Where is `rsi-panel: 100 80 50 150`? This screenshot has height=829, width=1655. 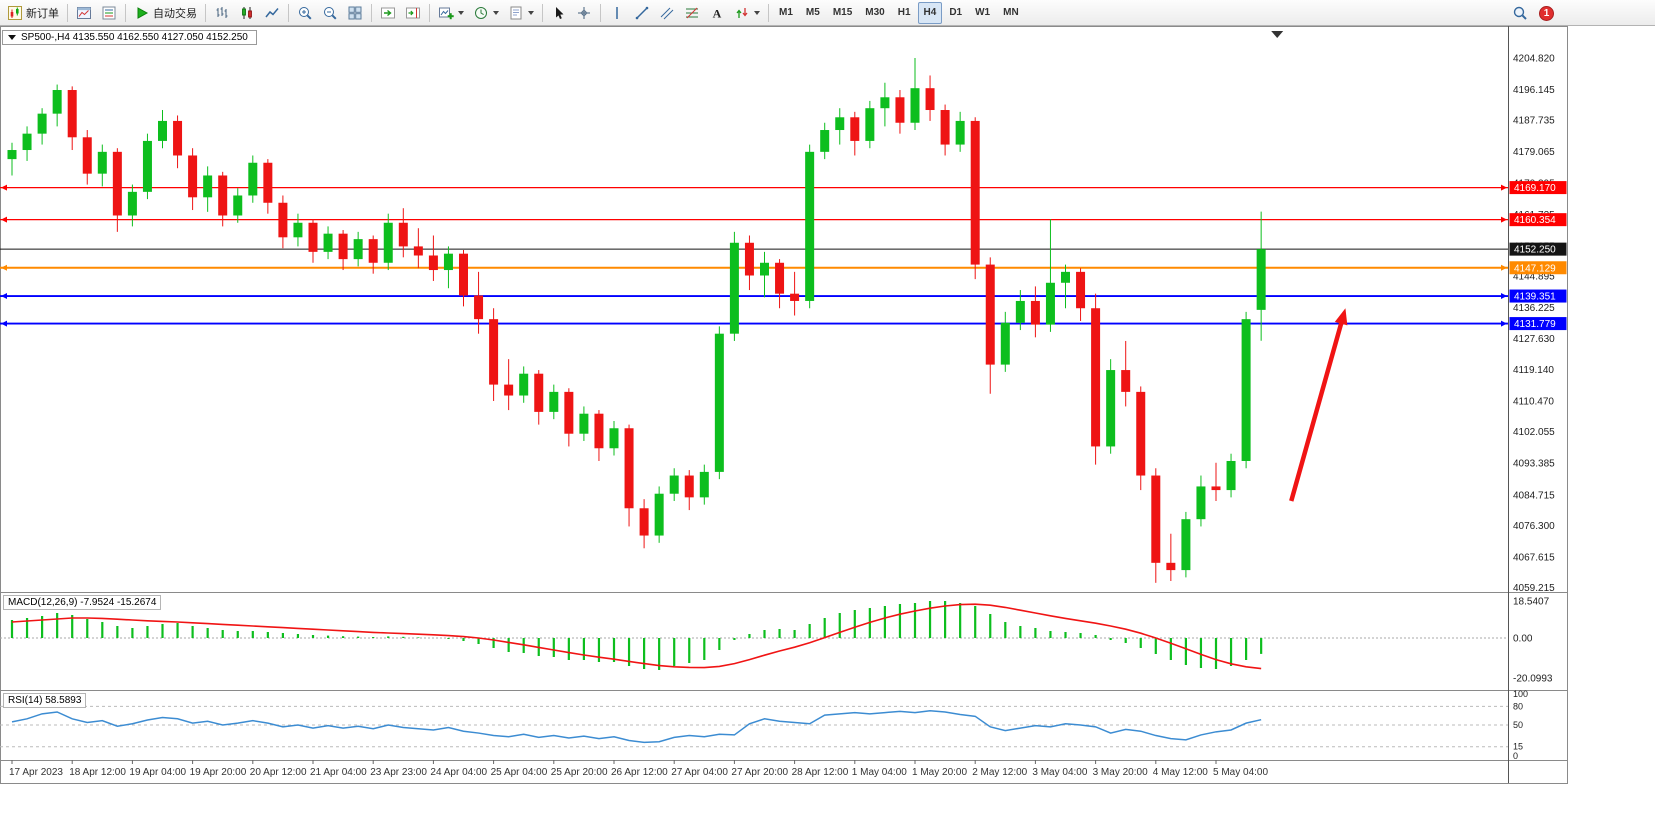 rsi-panel: 100 80 50 150 is located at coordinates (764, 725).